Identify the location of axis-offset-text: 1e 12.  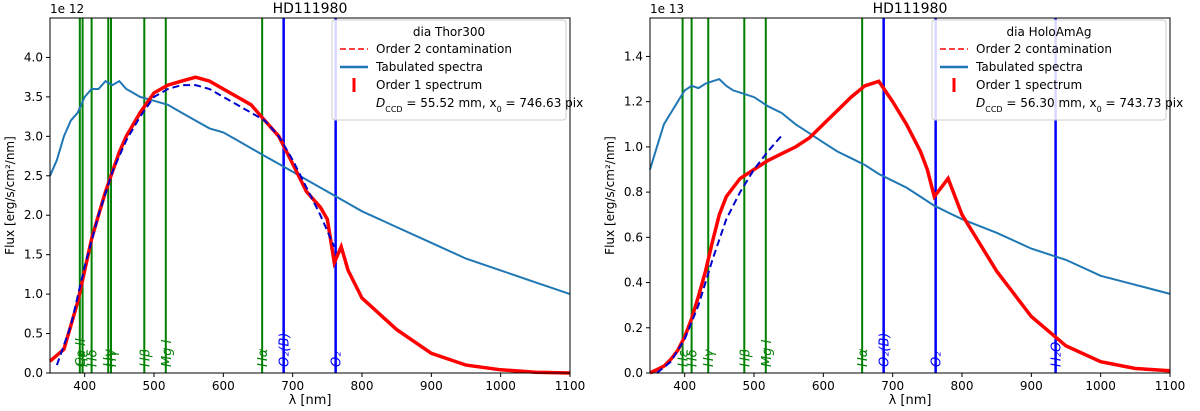
(67, 9).